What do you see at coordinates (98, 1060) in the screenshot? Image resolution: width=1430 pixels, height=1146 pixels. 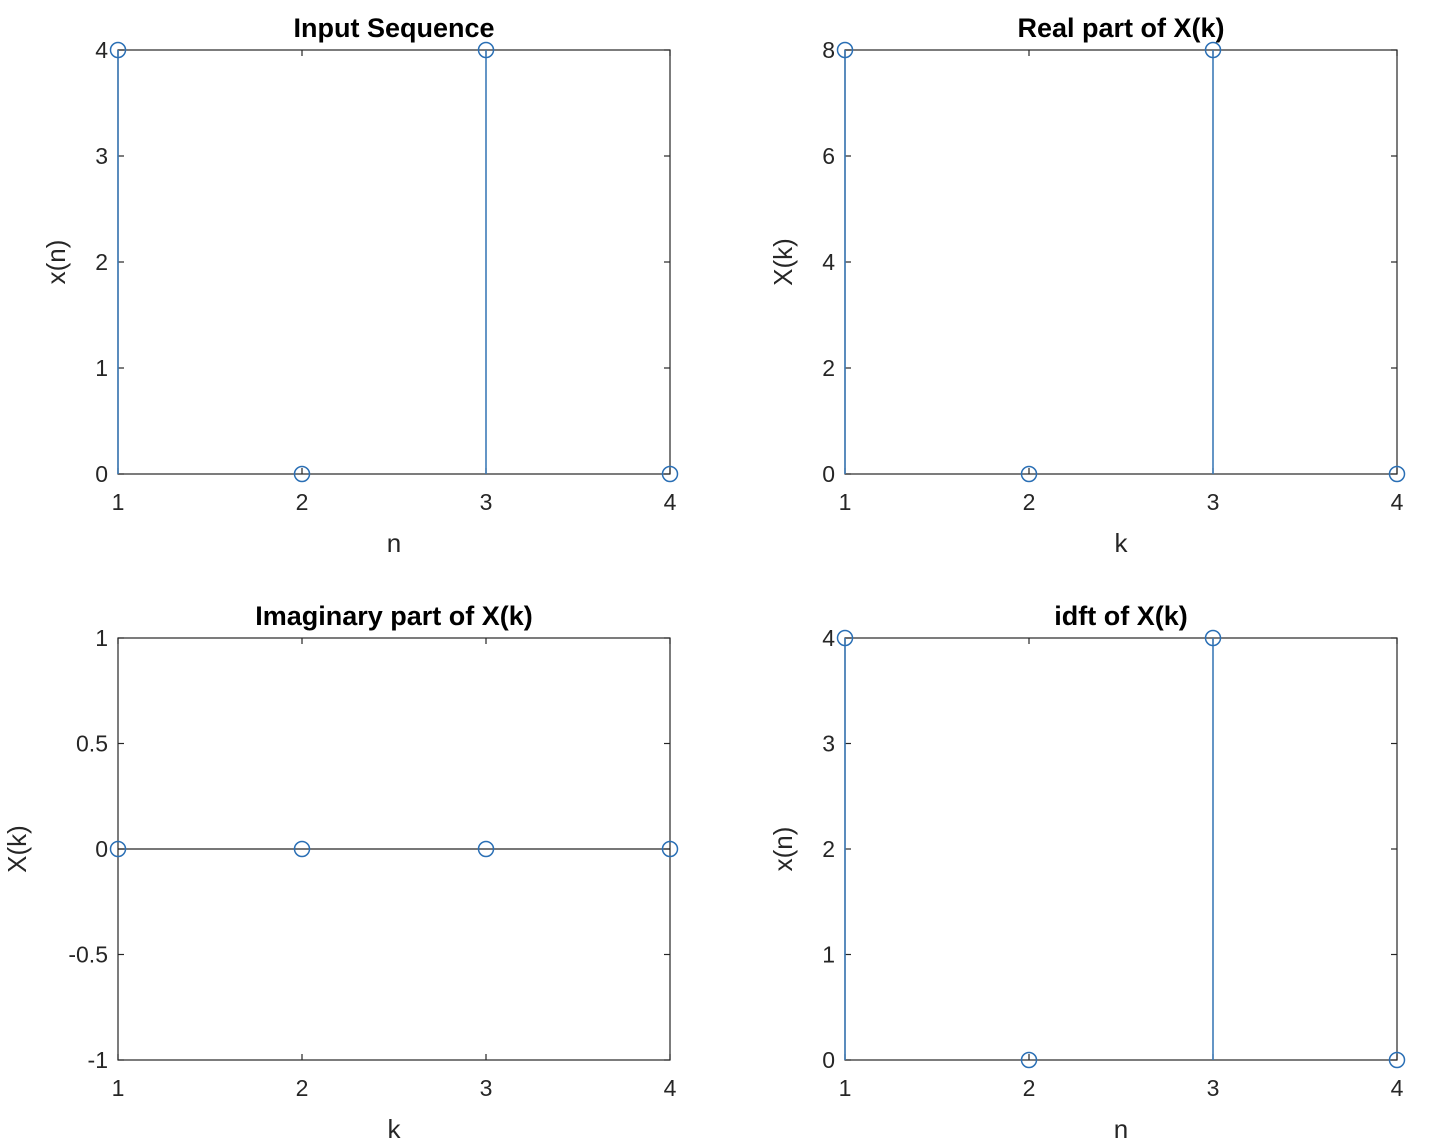 I see `y-tick-label: -1` at bounding box center [98, 1060].